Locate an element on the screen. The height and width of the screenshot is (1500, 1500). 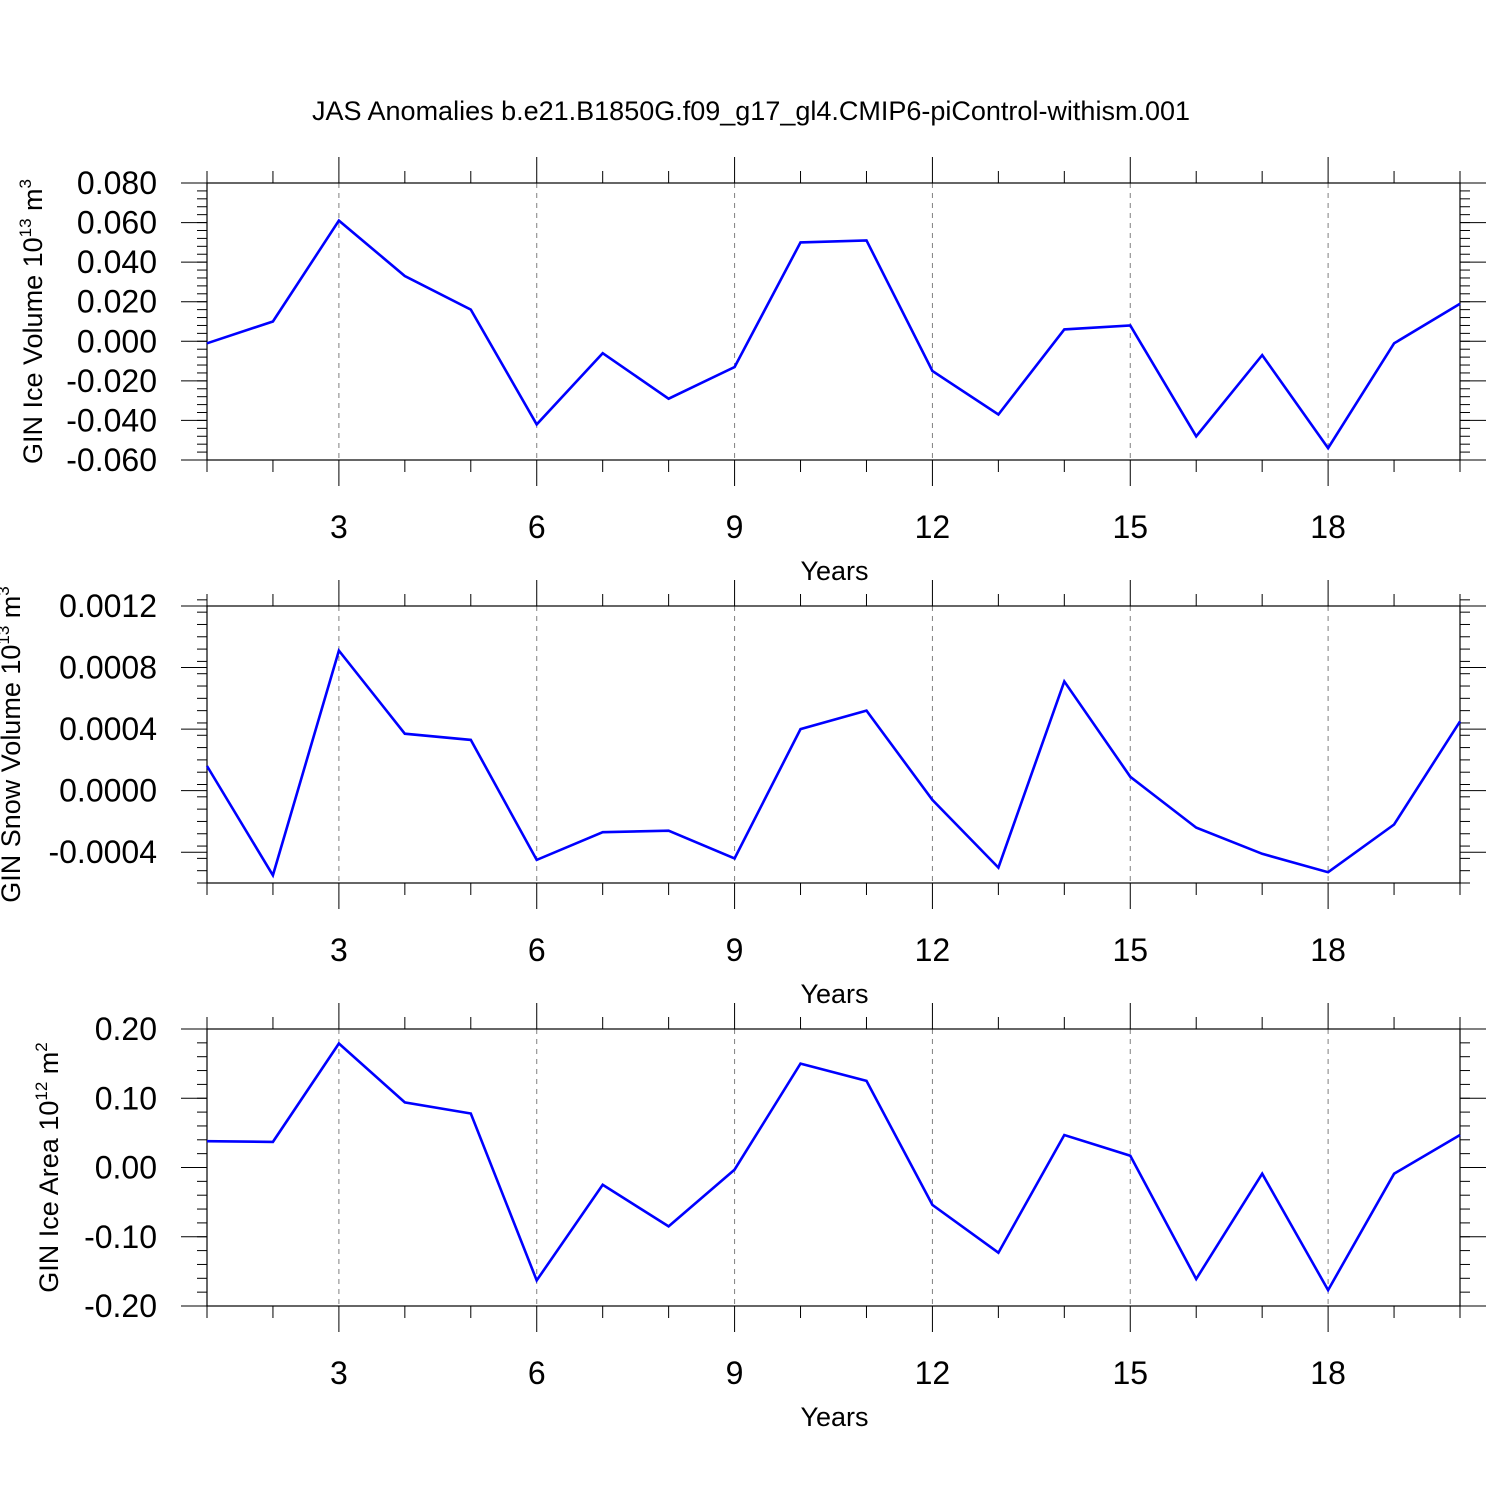
y-tick-label: 0.020 is located at coordinates (117, 302).